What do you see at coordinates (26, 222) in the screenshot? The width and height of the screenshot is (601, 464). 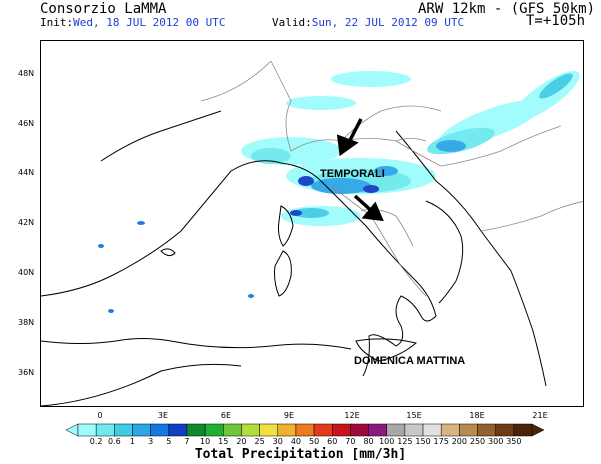 I see `lat-tick-42n: 42N` at bounding box center [26, 222].